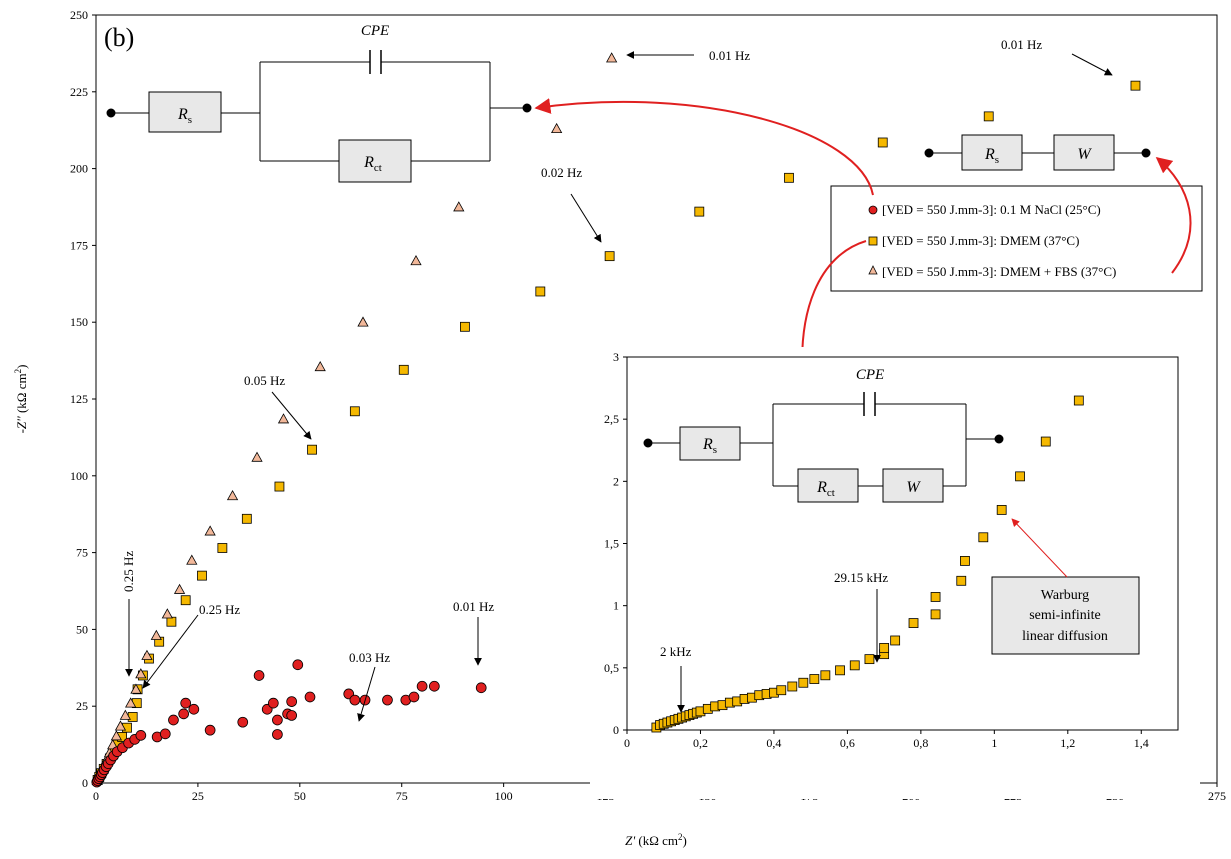 The image size is (1231, 859). I want to click on circuit-node, so click(999, 439).